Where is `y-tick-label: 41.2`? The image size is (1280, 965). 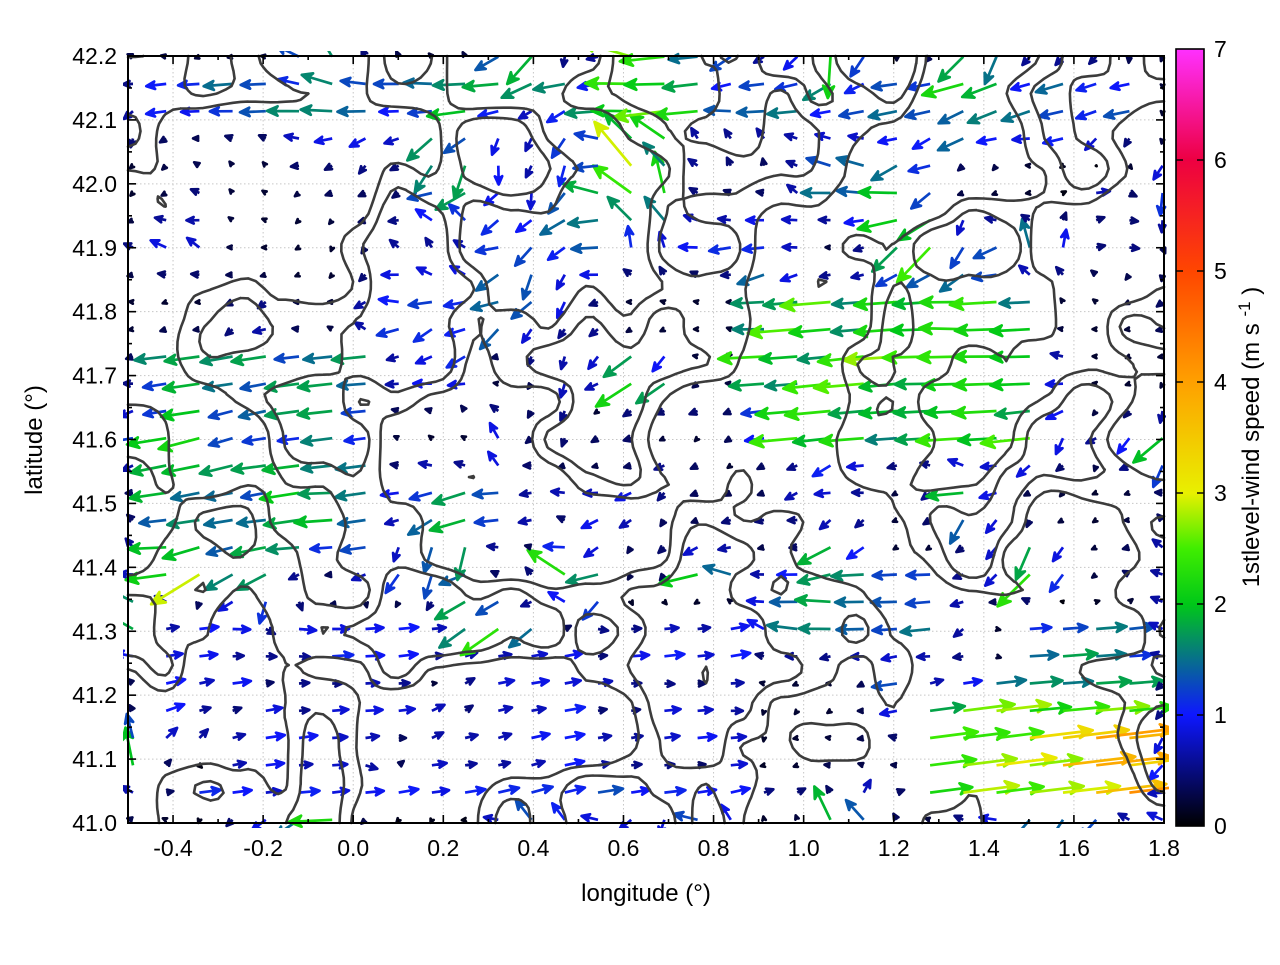 y-tick-label: 41.2 is located at coordinates (94, 695).